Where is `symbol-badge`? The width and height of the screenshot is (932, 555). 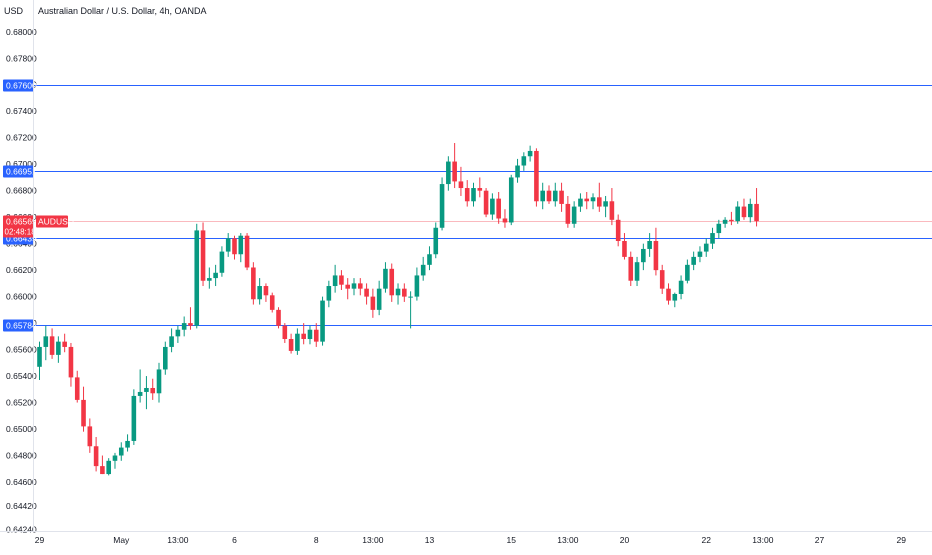 symbol-badge is located at coordinates (52, 221).